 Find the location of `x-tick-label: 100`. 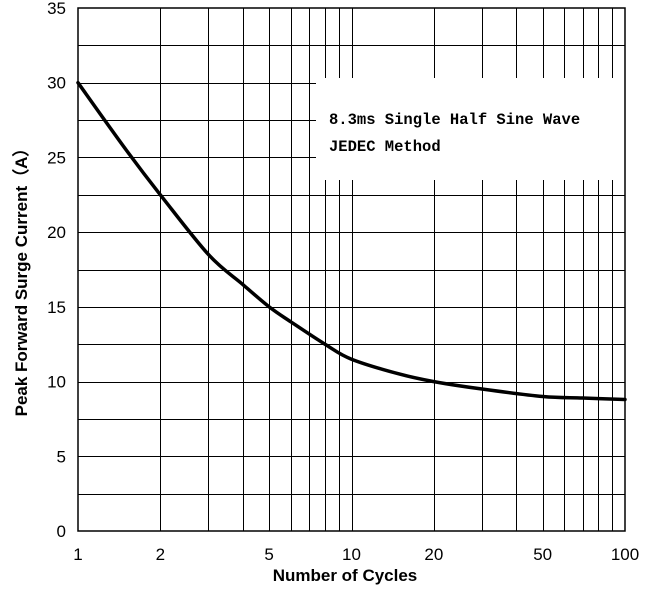

x-tick-label: 100 is located at coordinates (625, 554).